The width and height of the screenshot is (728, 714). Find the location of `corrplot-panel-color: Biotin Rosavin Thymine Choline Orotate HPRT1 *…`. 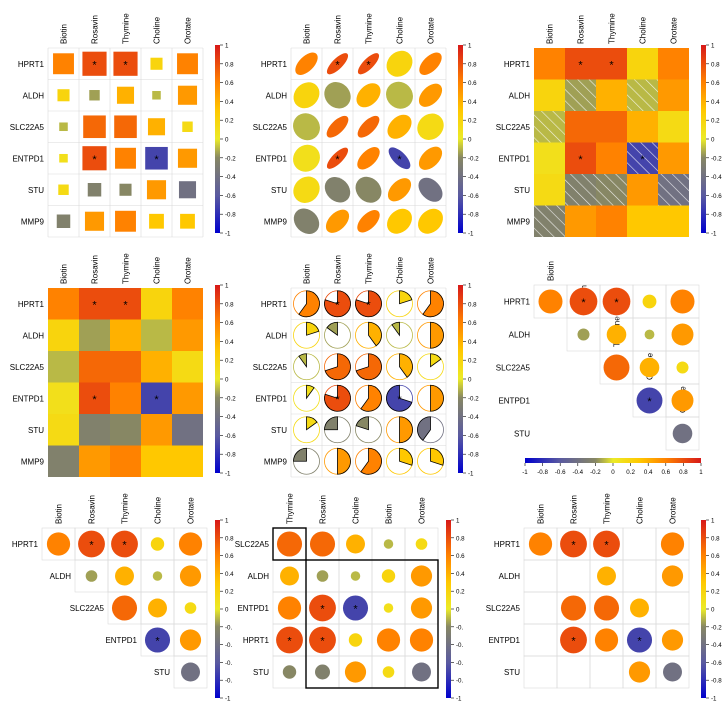

corrplot-panel-color: Biotin Rosavin Thymine Choline Orotate HPRT1 *… is located at coordinates (123, 365).